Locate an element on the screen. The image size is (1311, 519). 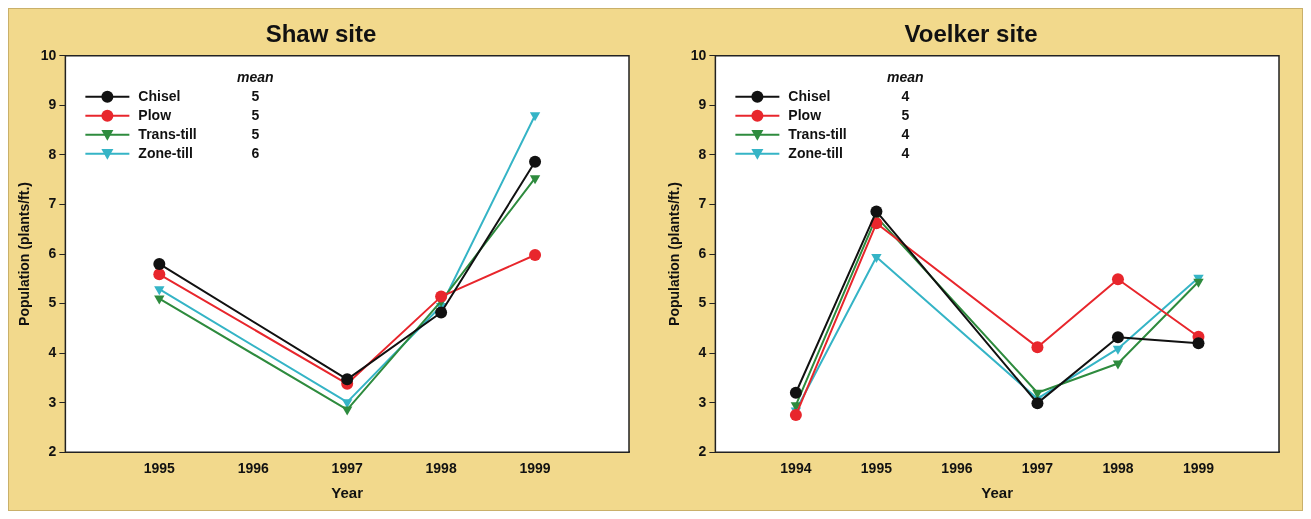
x-tick-label: 1994 is located at coordinates (796, 468).